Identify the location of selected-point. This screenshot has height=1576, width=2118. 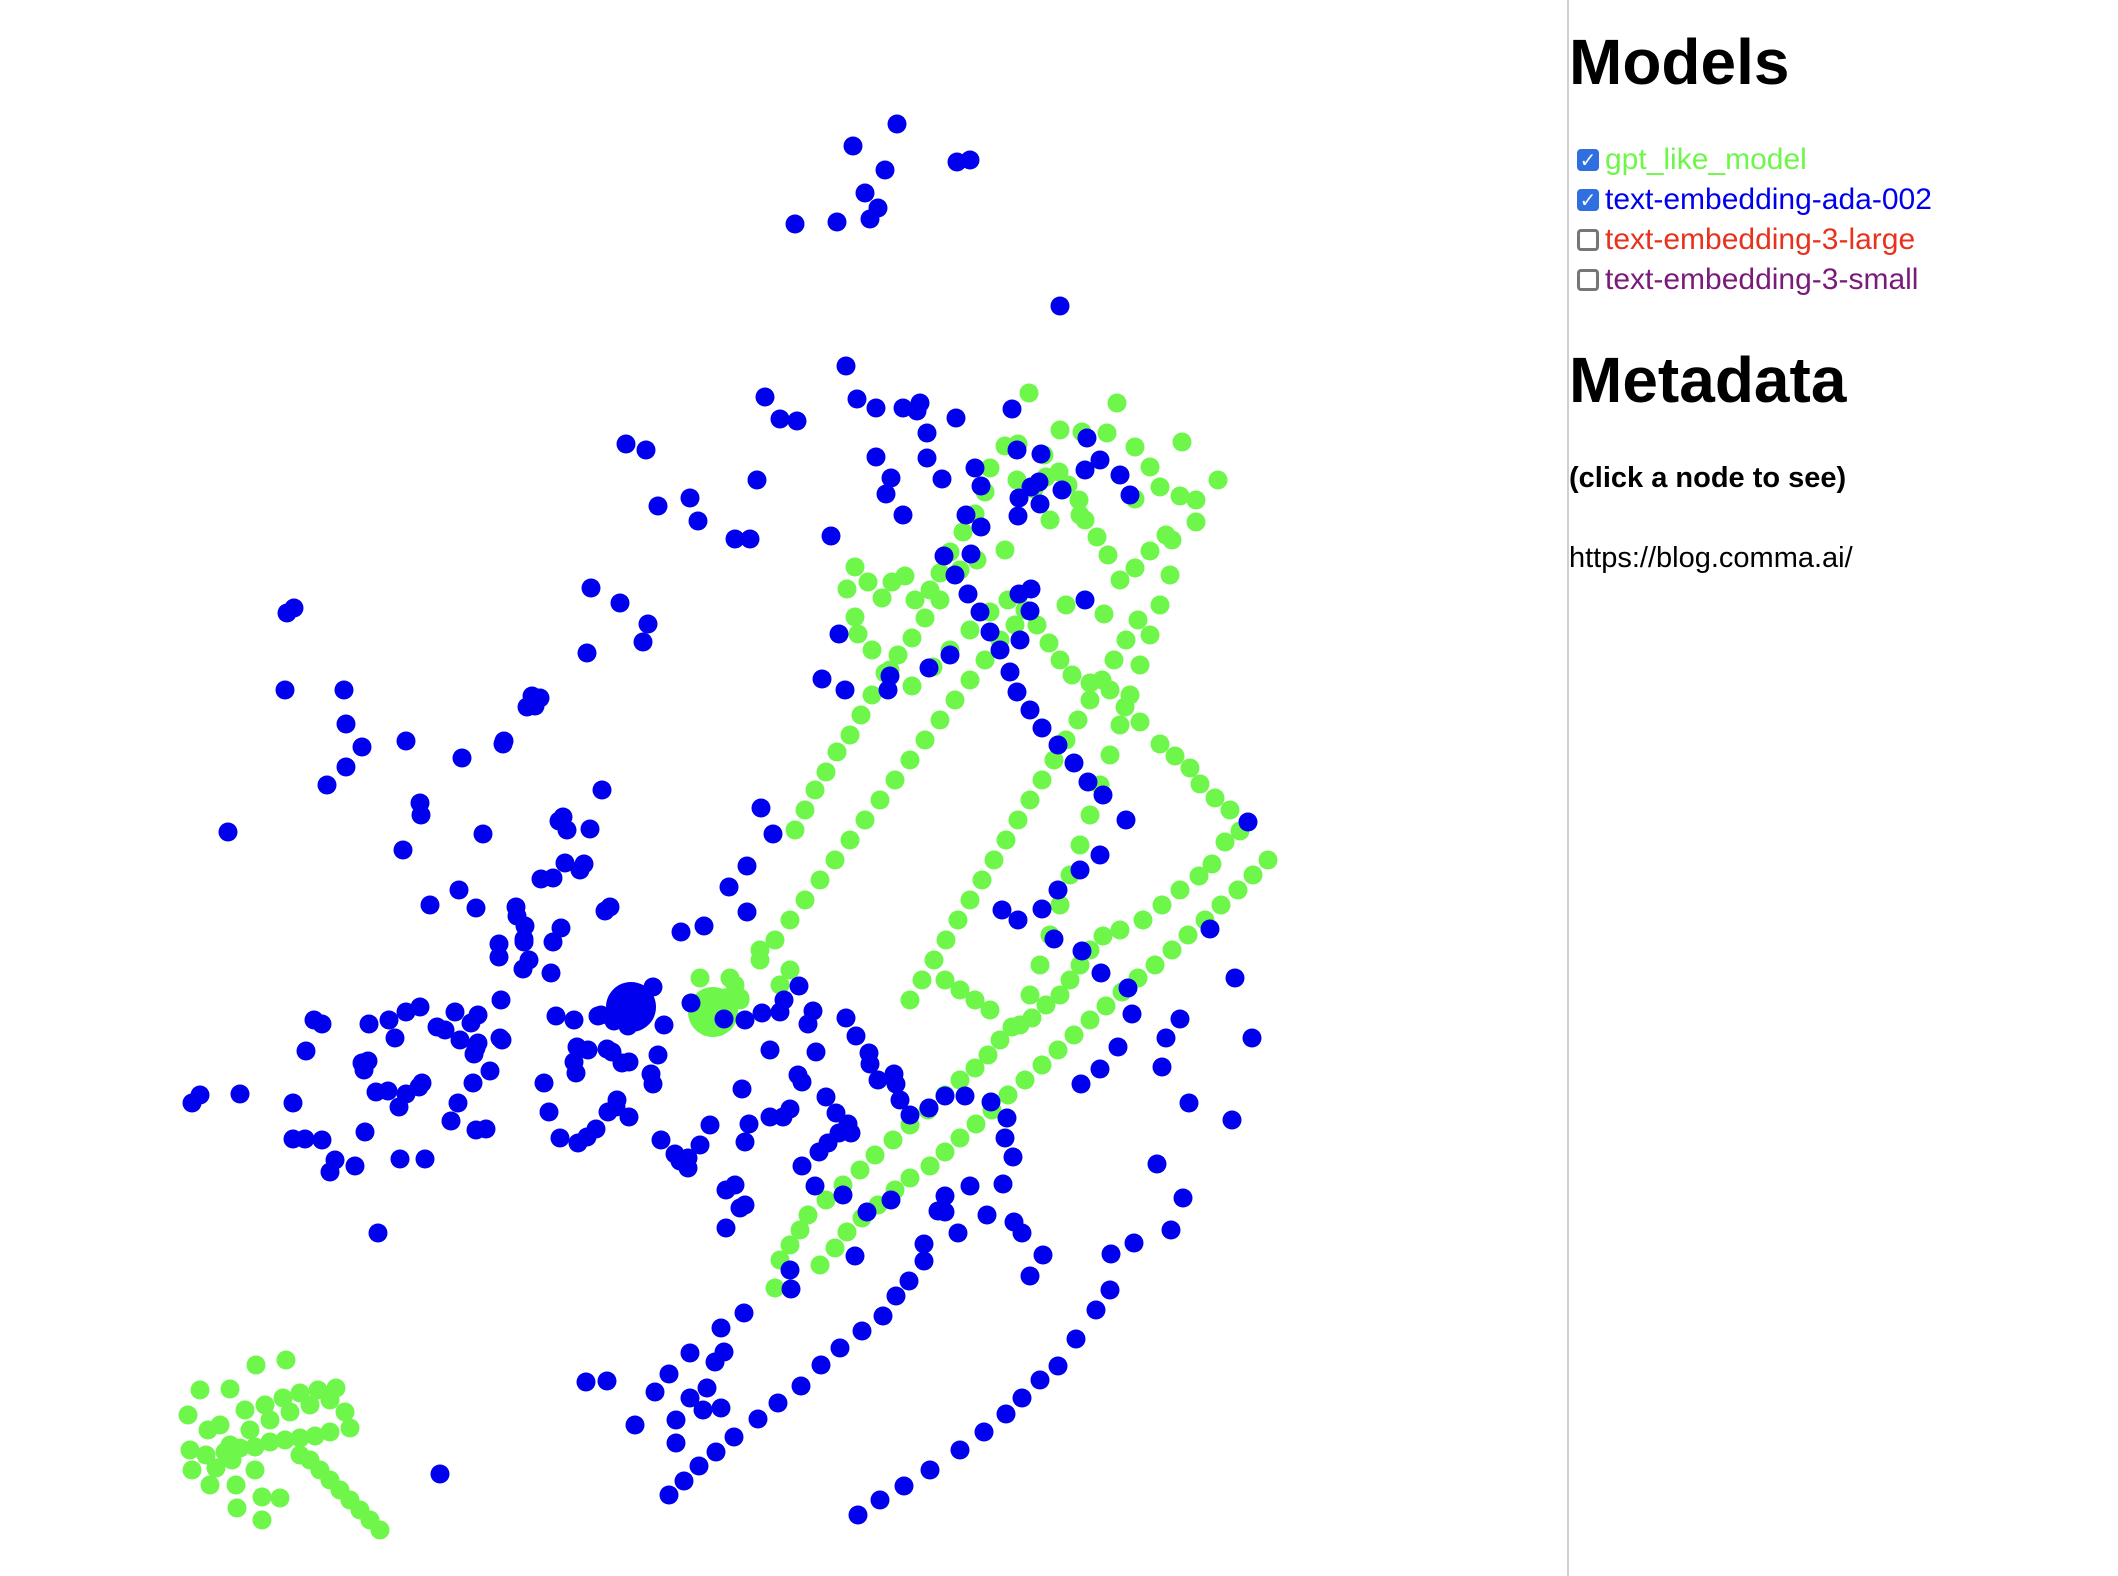
(631, 1007).